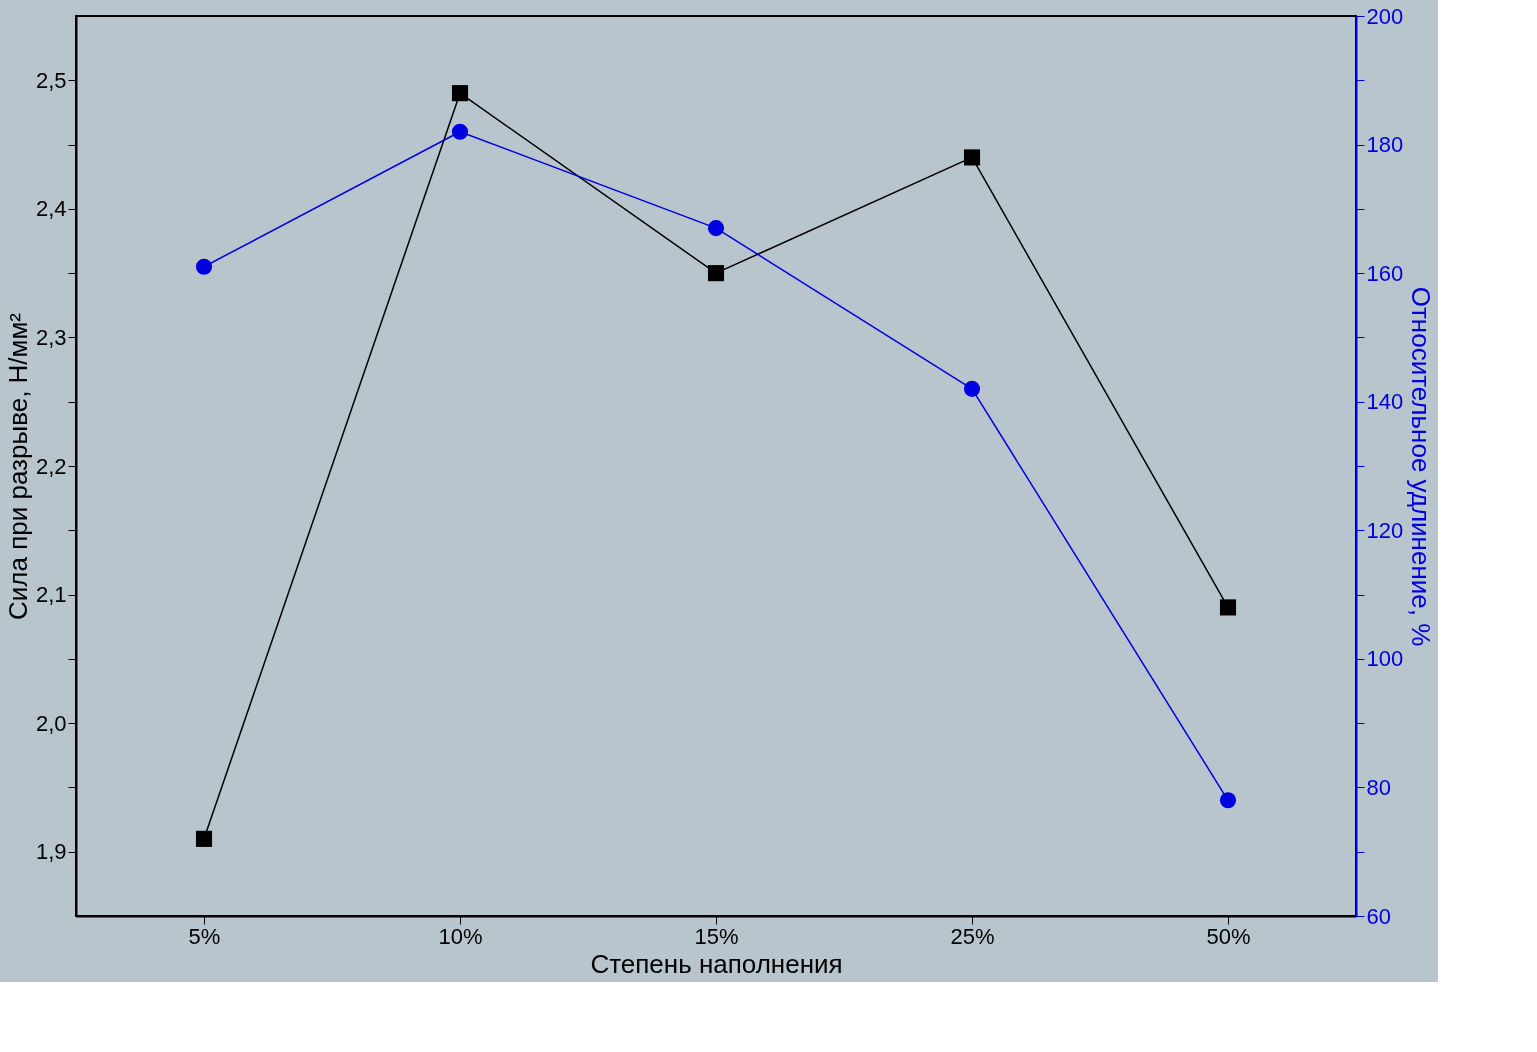  What do you see at coordinates (1385, 402) in the screenshot?
I see `y2-tick-label: 140` at bounding box center [1385, 402].